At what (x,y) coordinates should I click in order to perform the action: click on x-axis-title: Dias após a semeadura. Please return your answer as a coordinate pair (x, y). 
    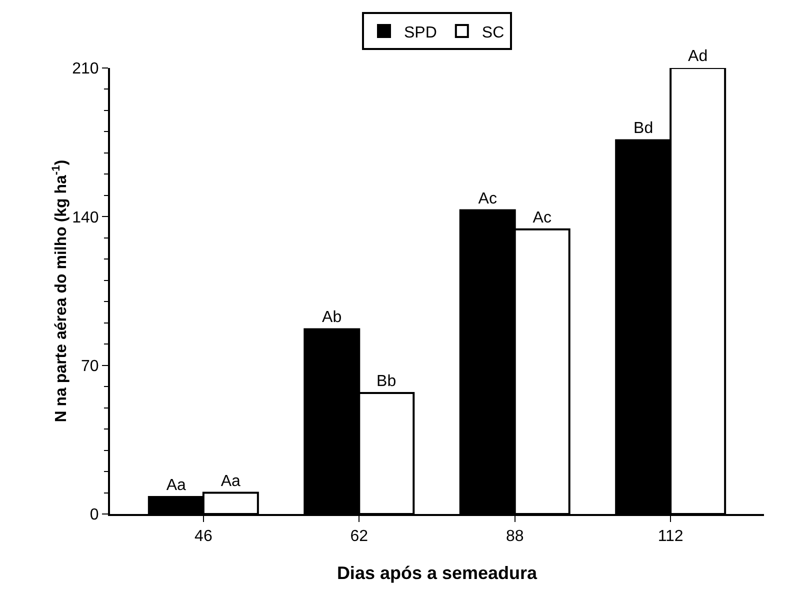
    Looking at the image, I should click on (437, 573).